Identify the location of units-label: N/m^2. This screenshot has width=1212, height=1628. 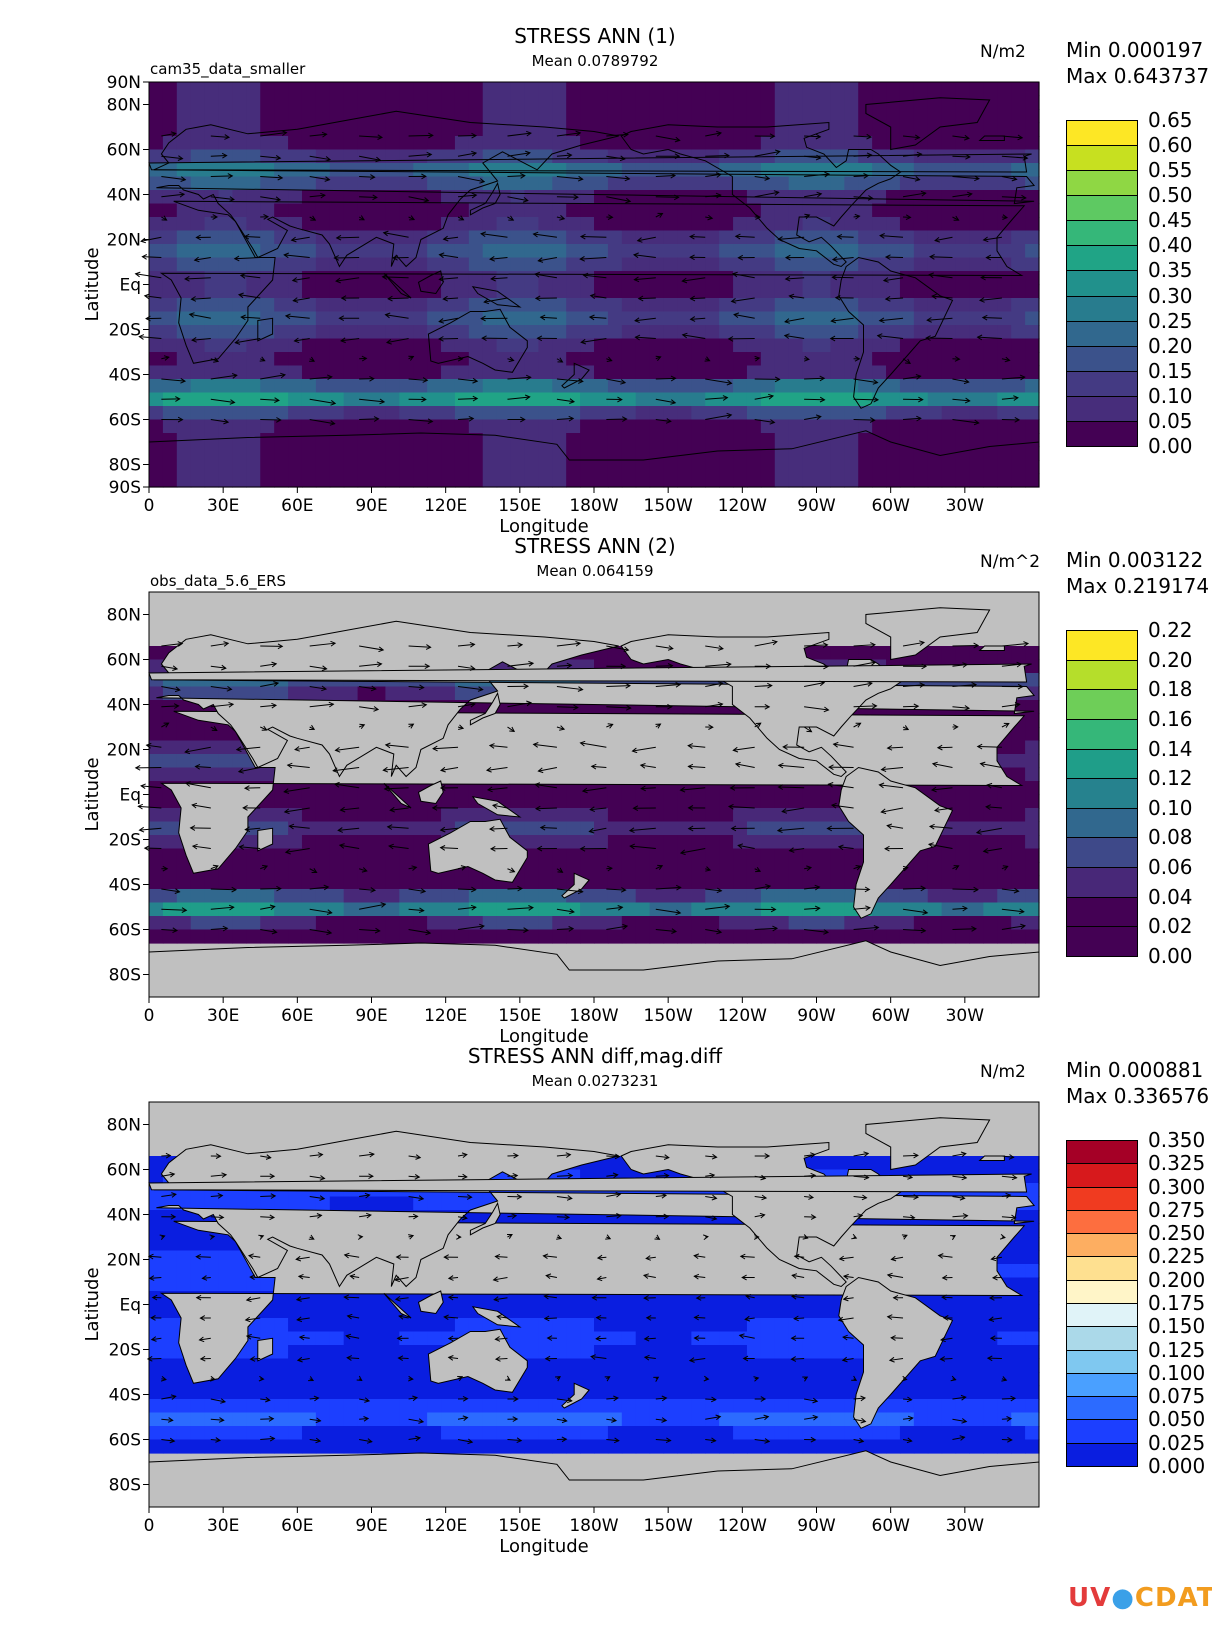
(1010, 562).